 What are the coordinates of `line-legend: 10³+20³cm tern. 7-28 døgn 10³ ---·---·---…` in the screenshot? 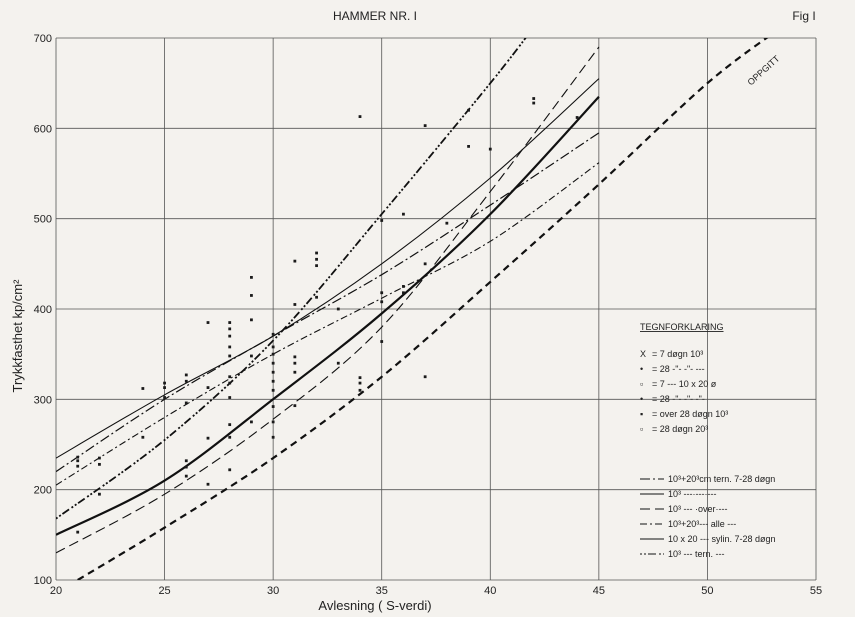 It's located at (708, 516).